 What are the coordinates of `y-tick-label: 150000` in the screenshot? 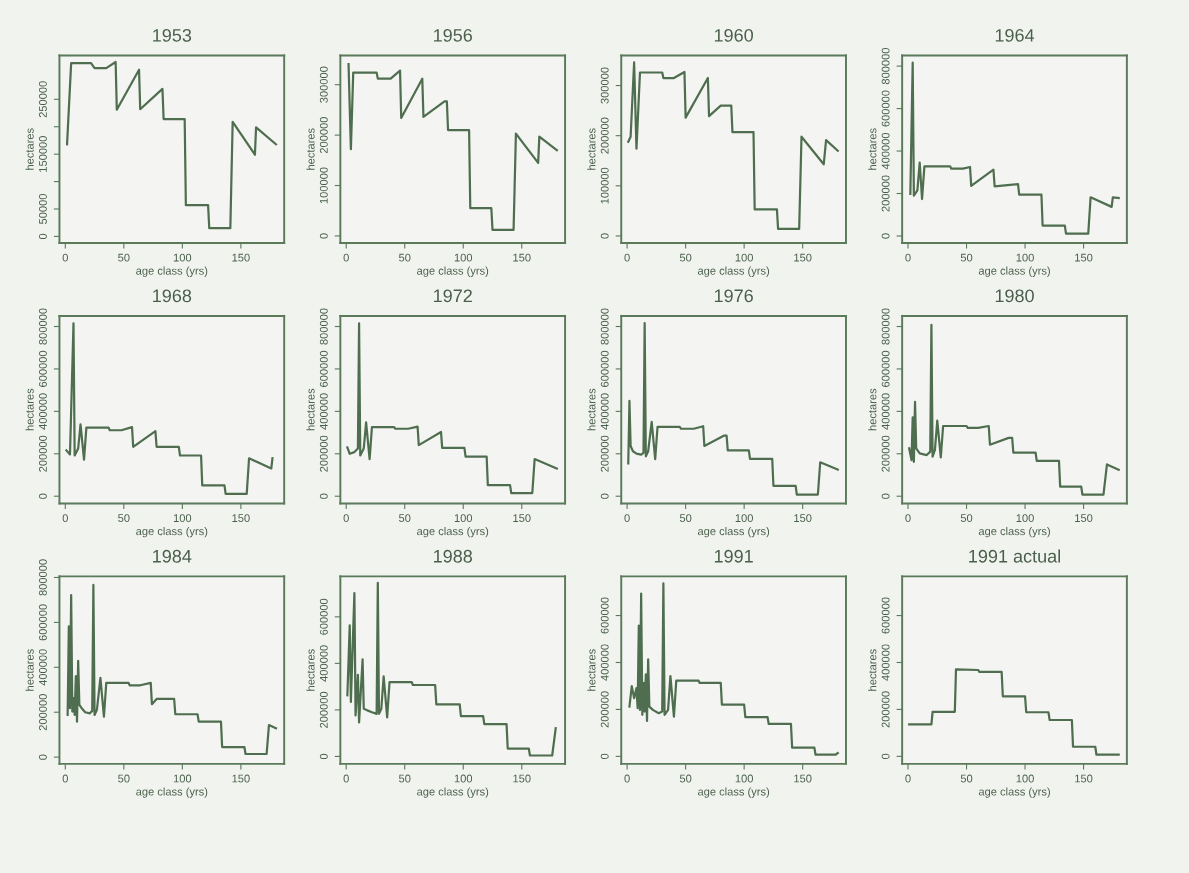 It's located at (42, 154).